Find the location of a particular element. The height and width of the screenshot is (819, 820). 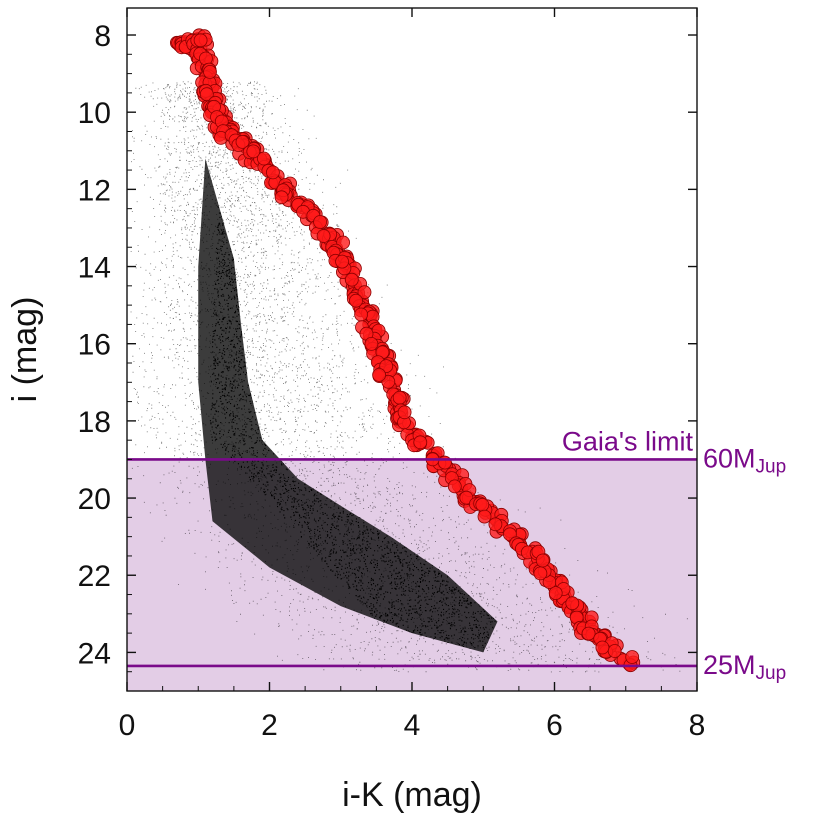

hline-label-25mjup: 25MJup is located at coordinates (744, 667).